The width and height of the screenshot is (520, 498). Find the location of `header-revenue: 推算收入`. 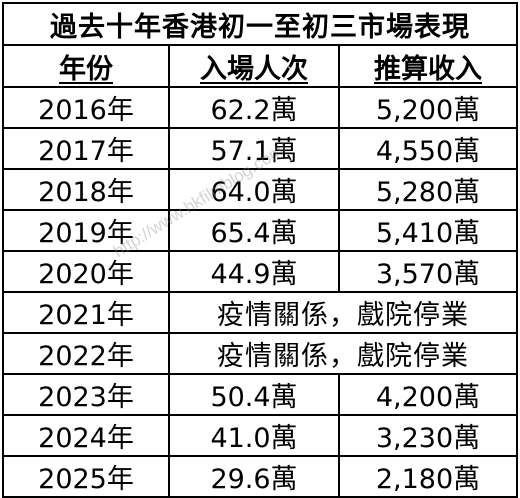

header-revenue: 推算收入 is located at coordinates (428, 66).